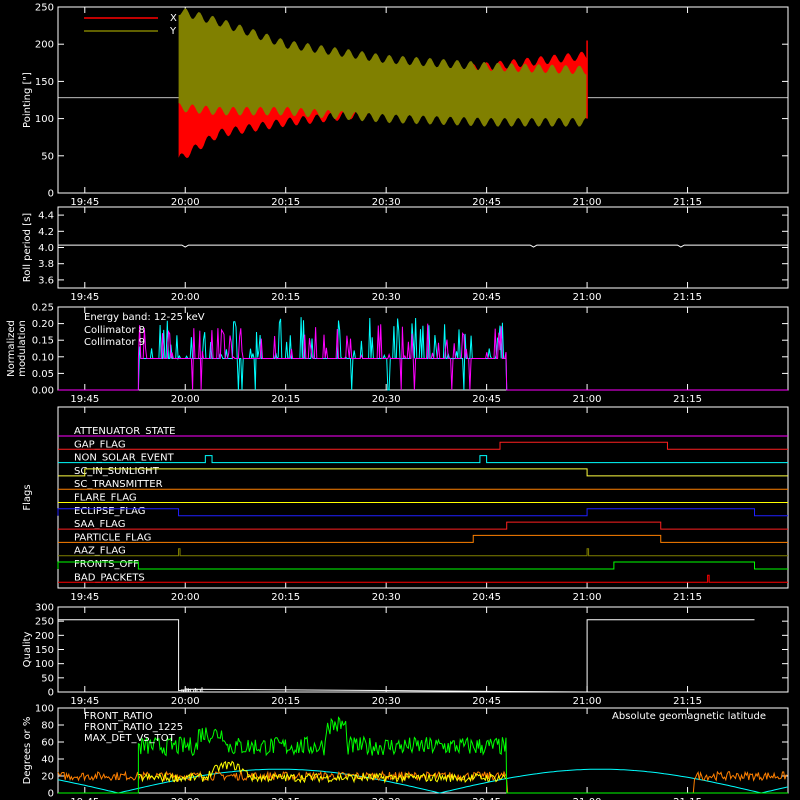  I want to click on series-front-ratio, so click(322, 772).